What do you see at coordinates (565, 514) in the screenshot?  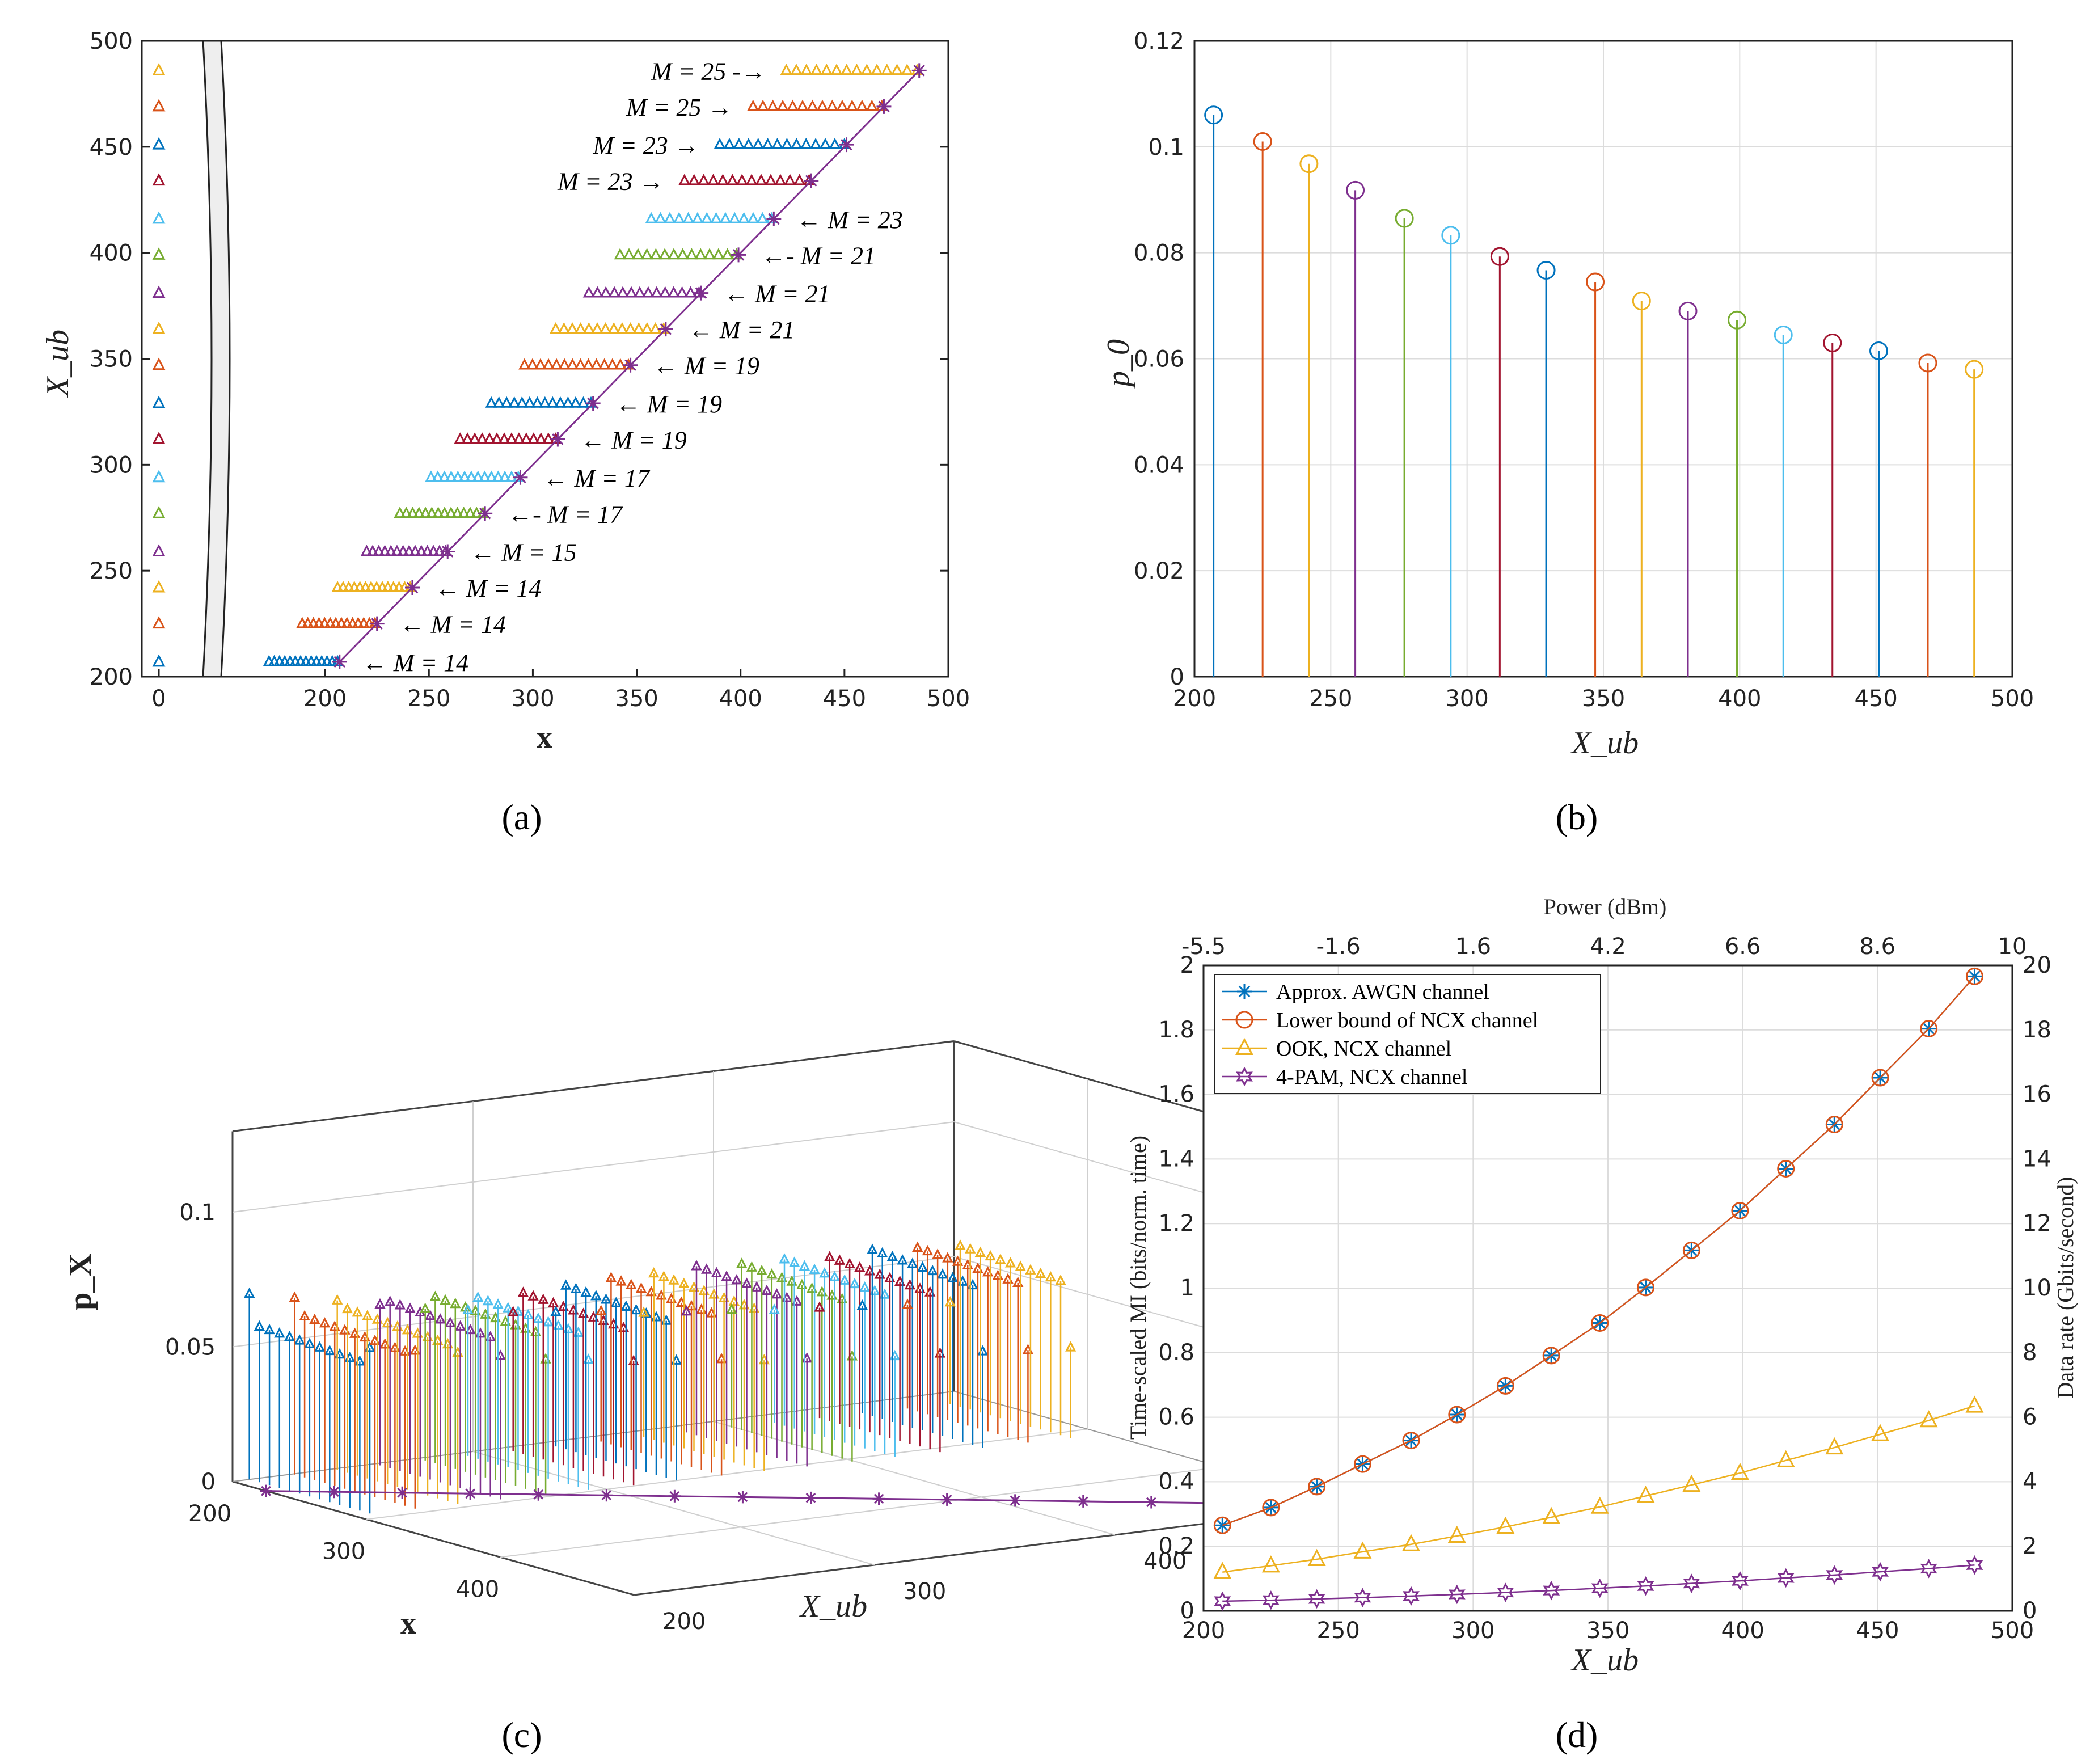 I see `M-label: ←- M = 17` at bounding box center [565, 514].